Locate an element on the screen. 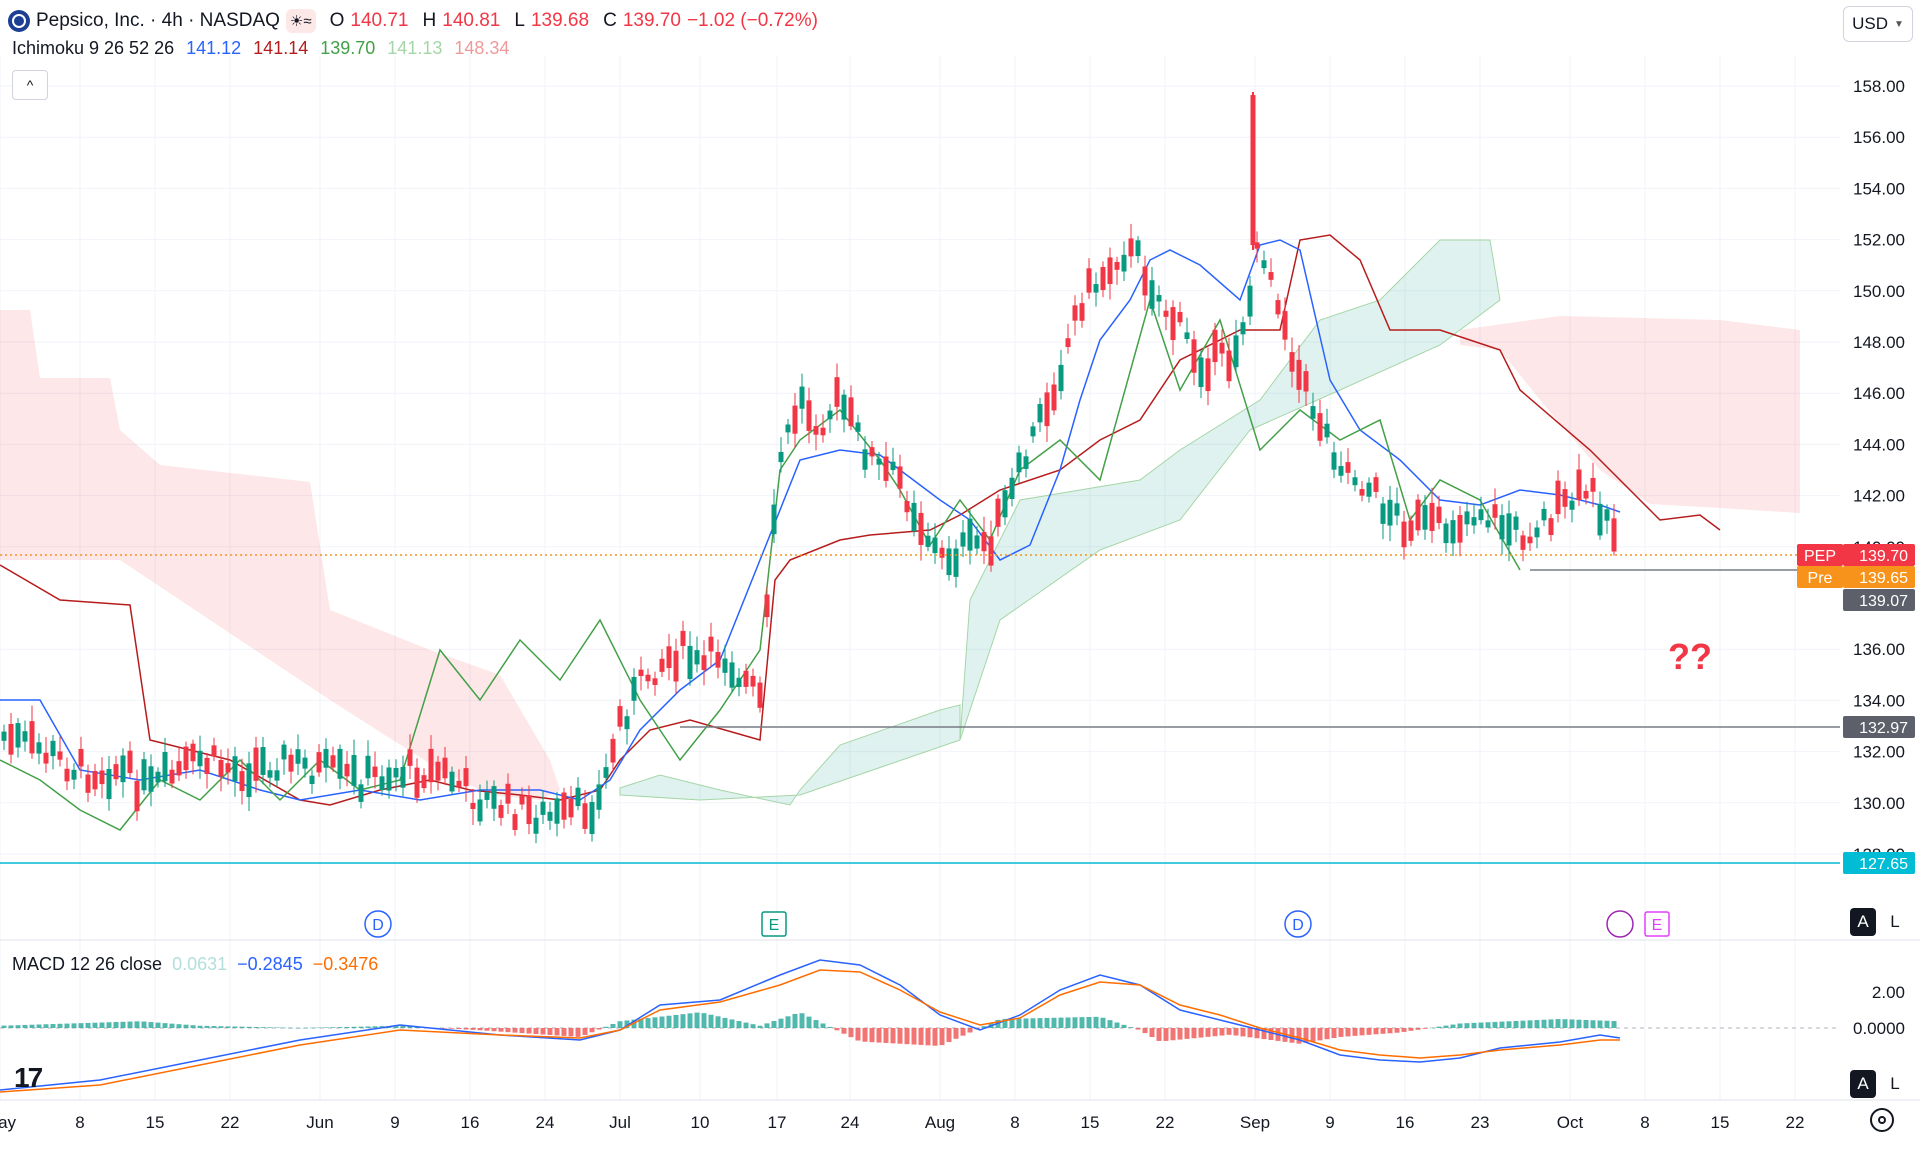 Image resolution: width=1920 pixels, height=1151 pixels. macd-tick-label: 2.00 is located at coordinates (1888, 992).